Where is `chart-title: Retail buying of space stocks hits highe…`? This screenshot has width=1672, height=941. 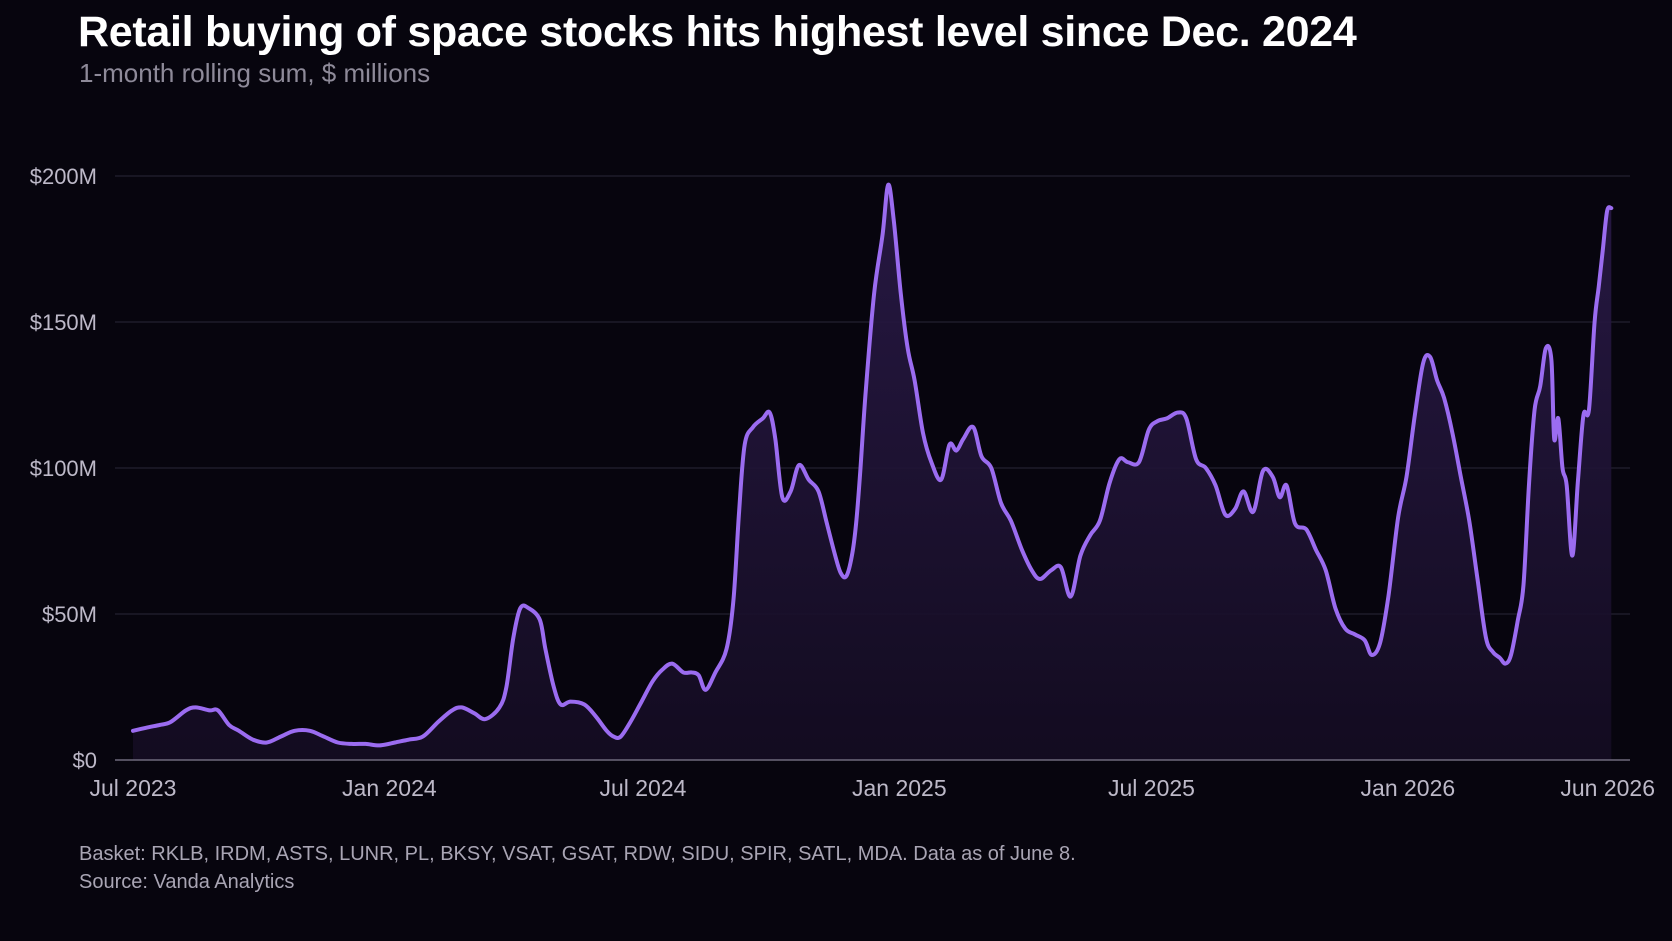 chart-title: Retail buying of space stocks hits highe… is located at coordinates (717, 32).